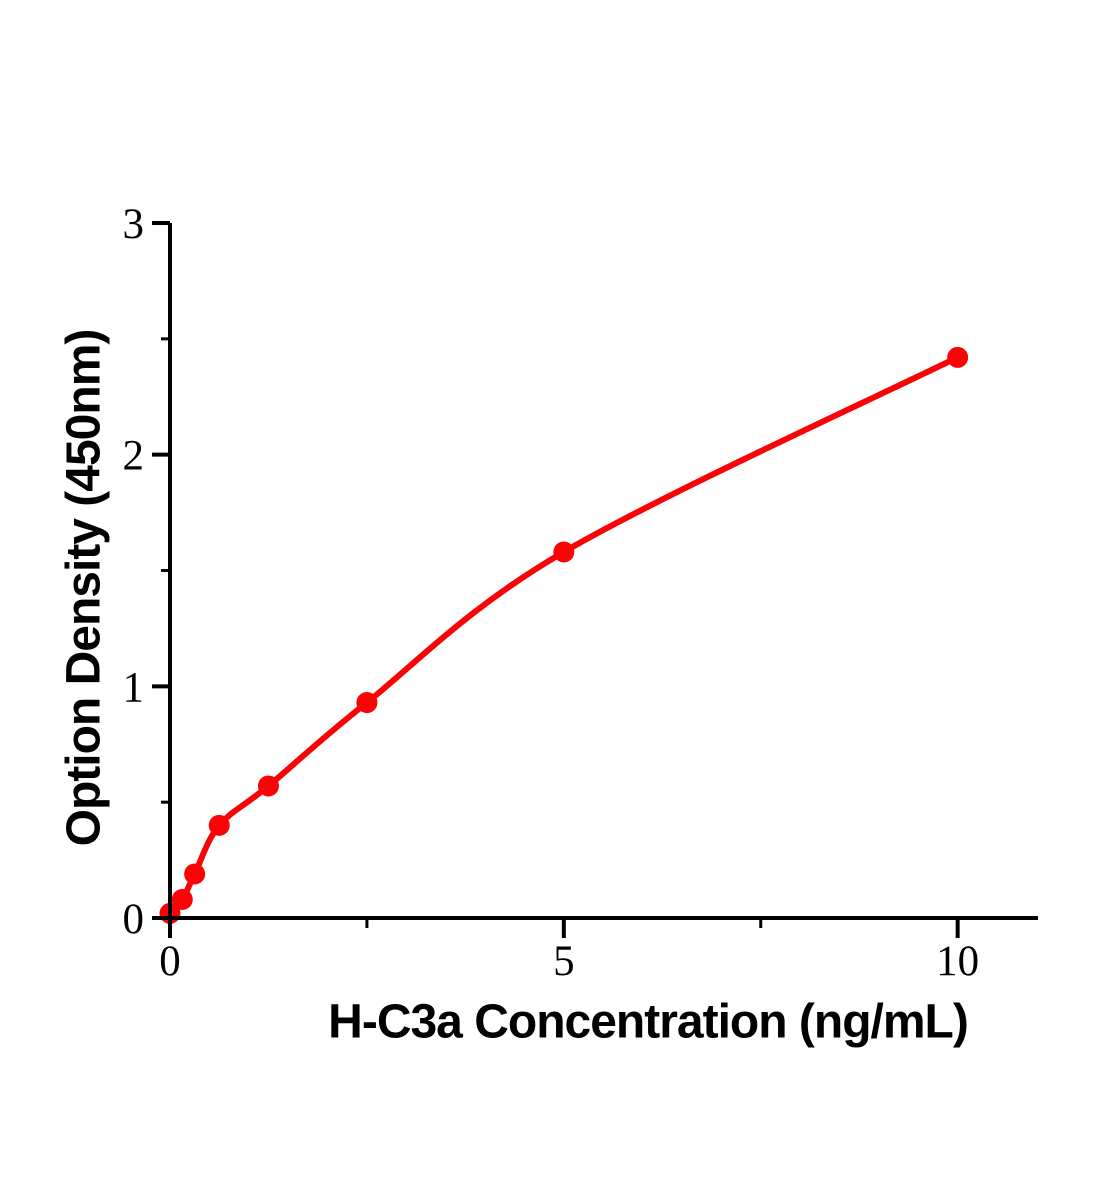 This screenshot has width=1104, height=1200. What do you see at coordinates (134, 224) in the screenshot?
I see `y-tick-label: 3` at bounding box center [134, 224].